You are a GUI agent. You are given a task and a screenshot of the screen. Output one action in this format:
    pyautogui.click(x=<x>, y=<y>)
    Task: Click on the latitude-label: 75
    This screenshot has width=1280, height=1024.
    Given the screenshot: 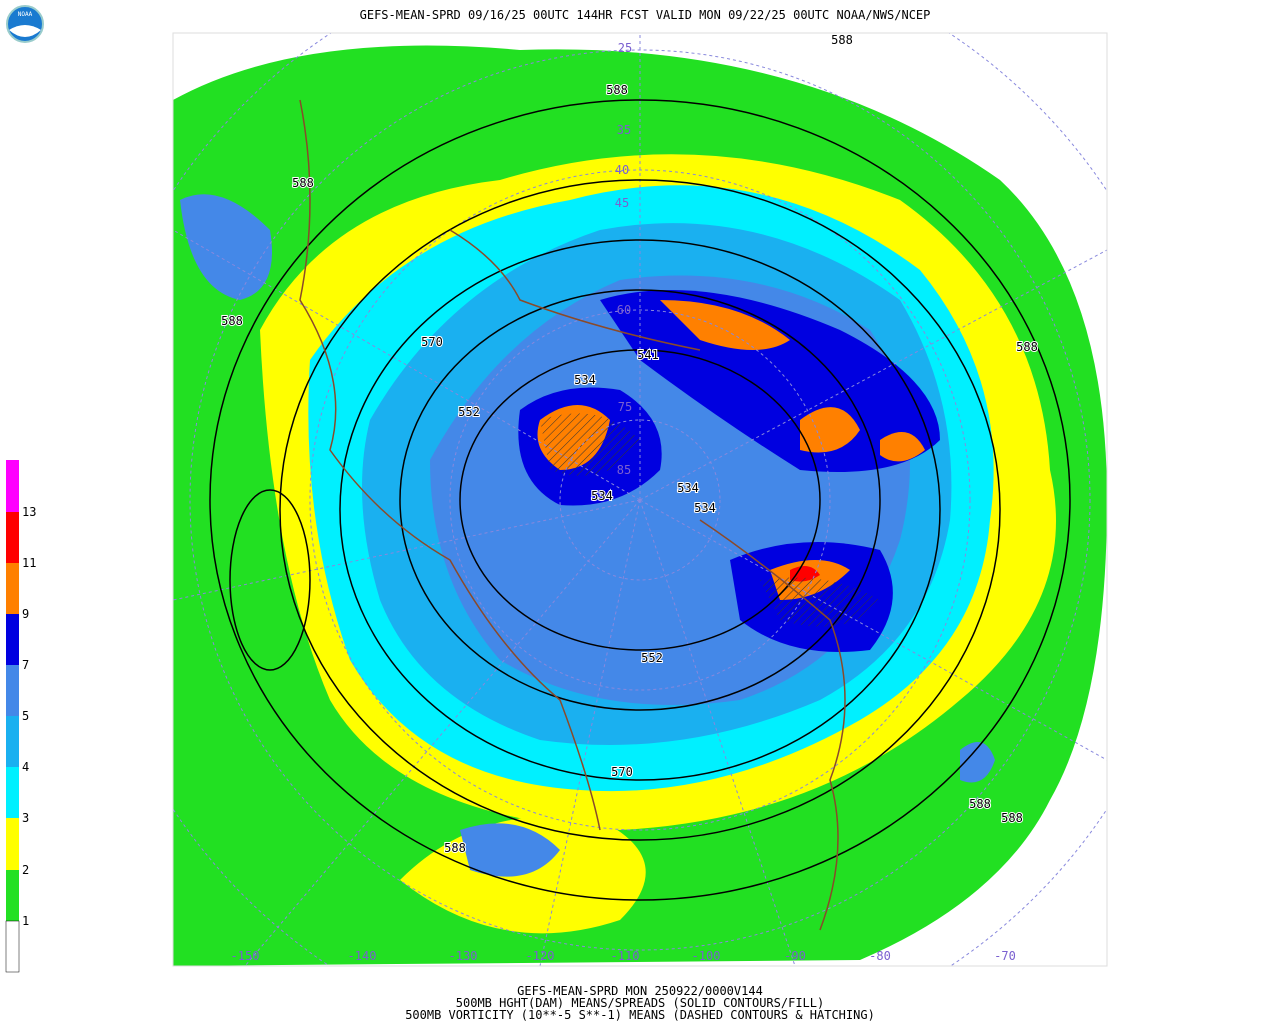 What is the action you would take?
    pyautogui.click(x=625, y=407)
    